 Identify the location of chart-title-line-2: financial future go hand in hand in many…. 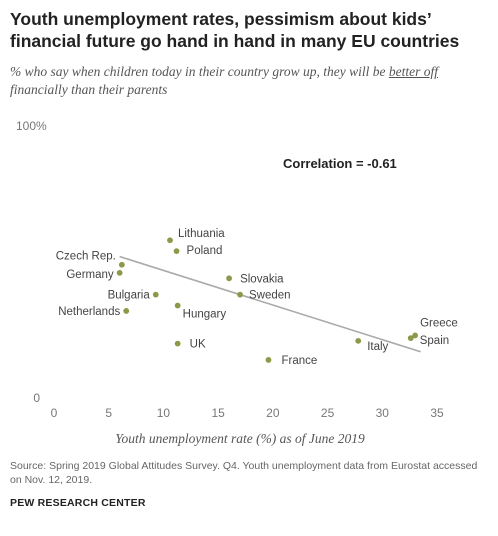
(235, 41).